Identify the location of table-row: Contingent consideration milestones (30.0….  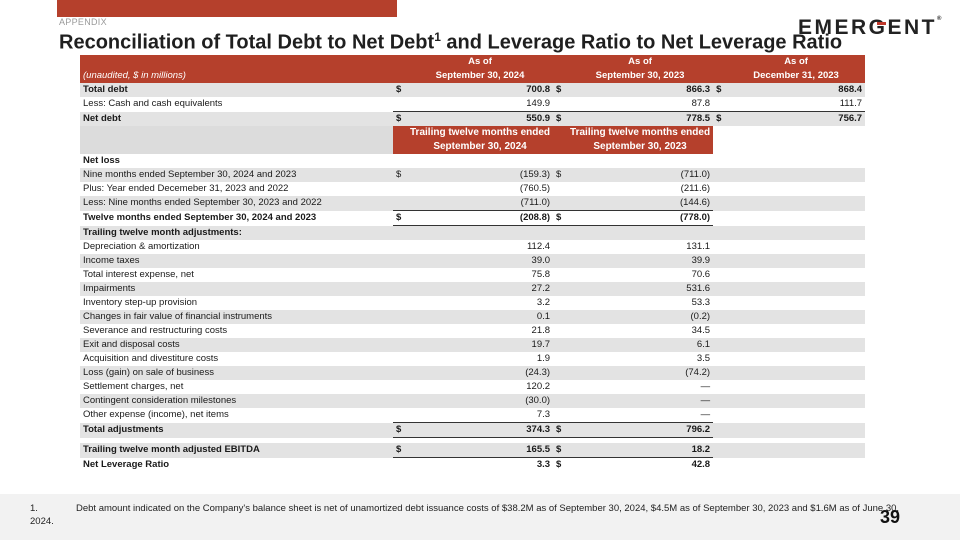
(473, 401).